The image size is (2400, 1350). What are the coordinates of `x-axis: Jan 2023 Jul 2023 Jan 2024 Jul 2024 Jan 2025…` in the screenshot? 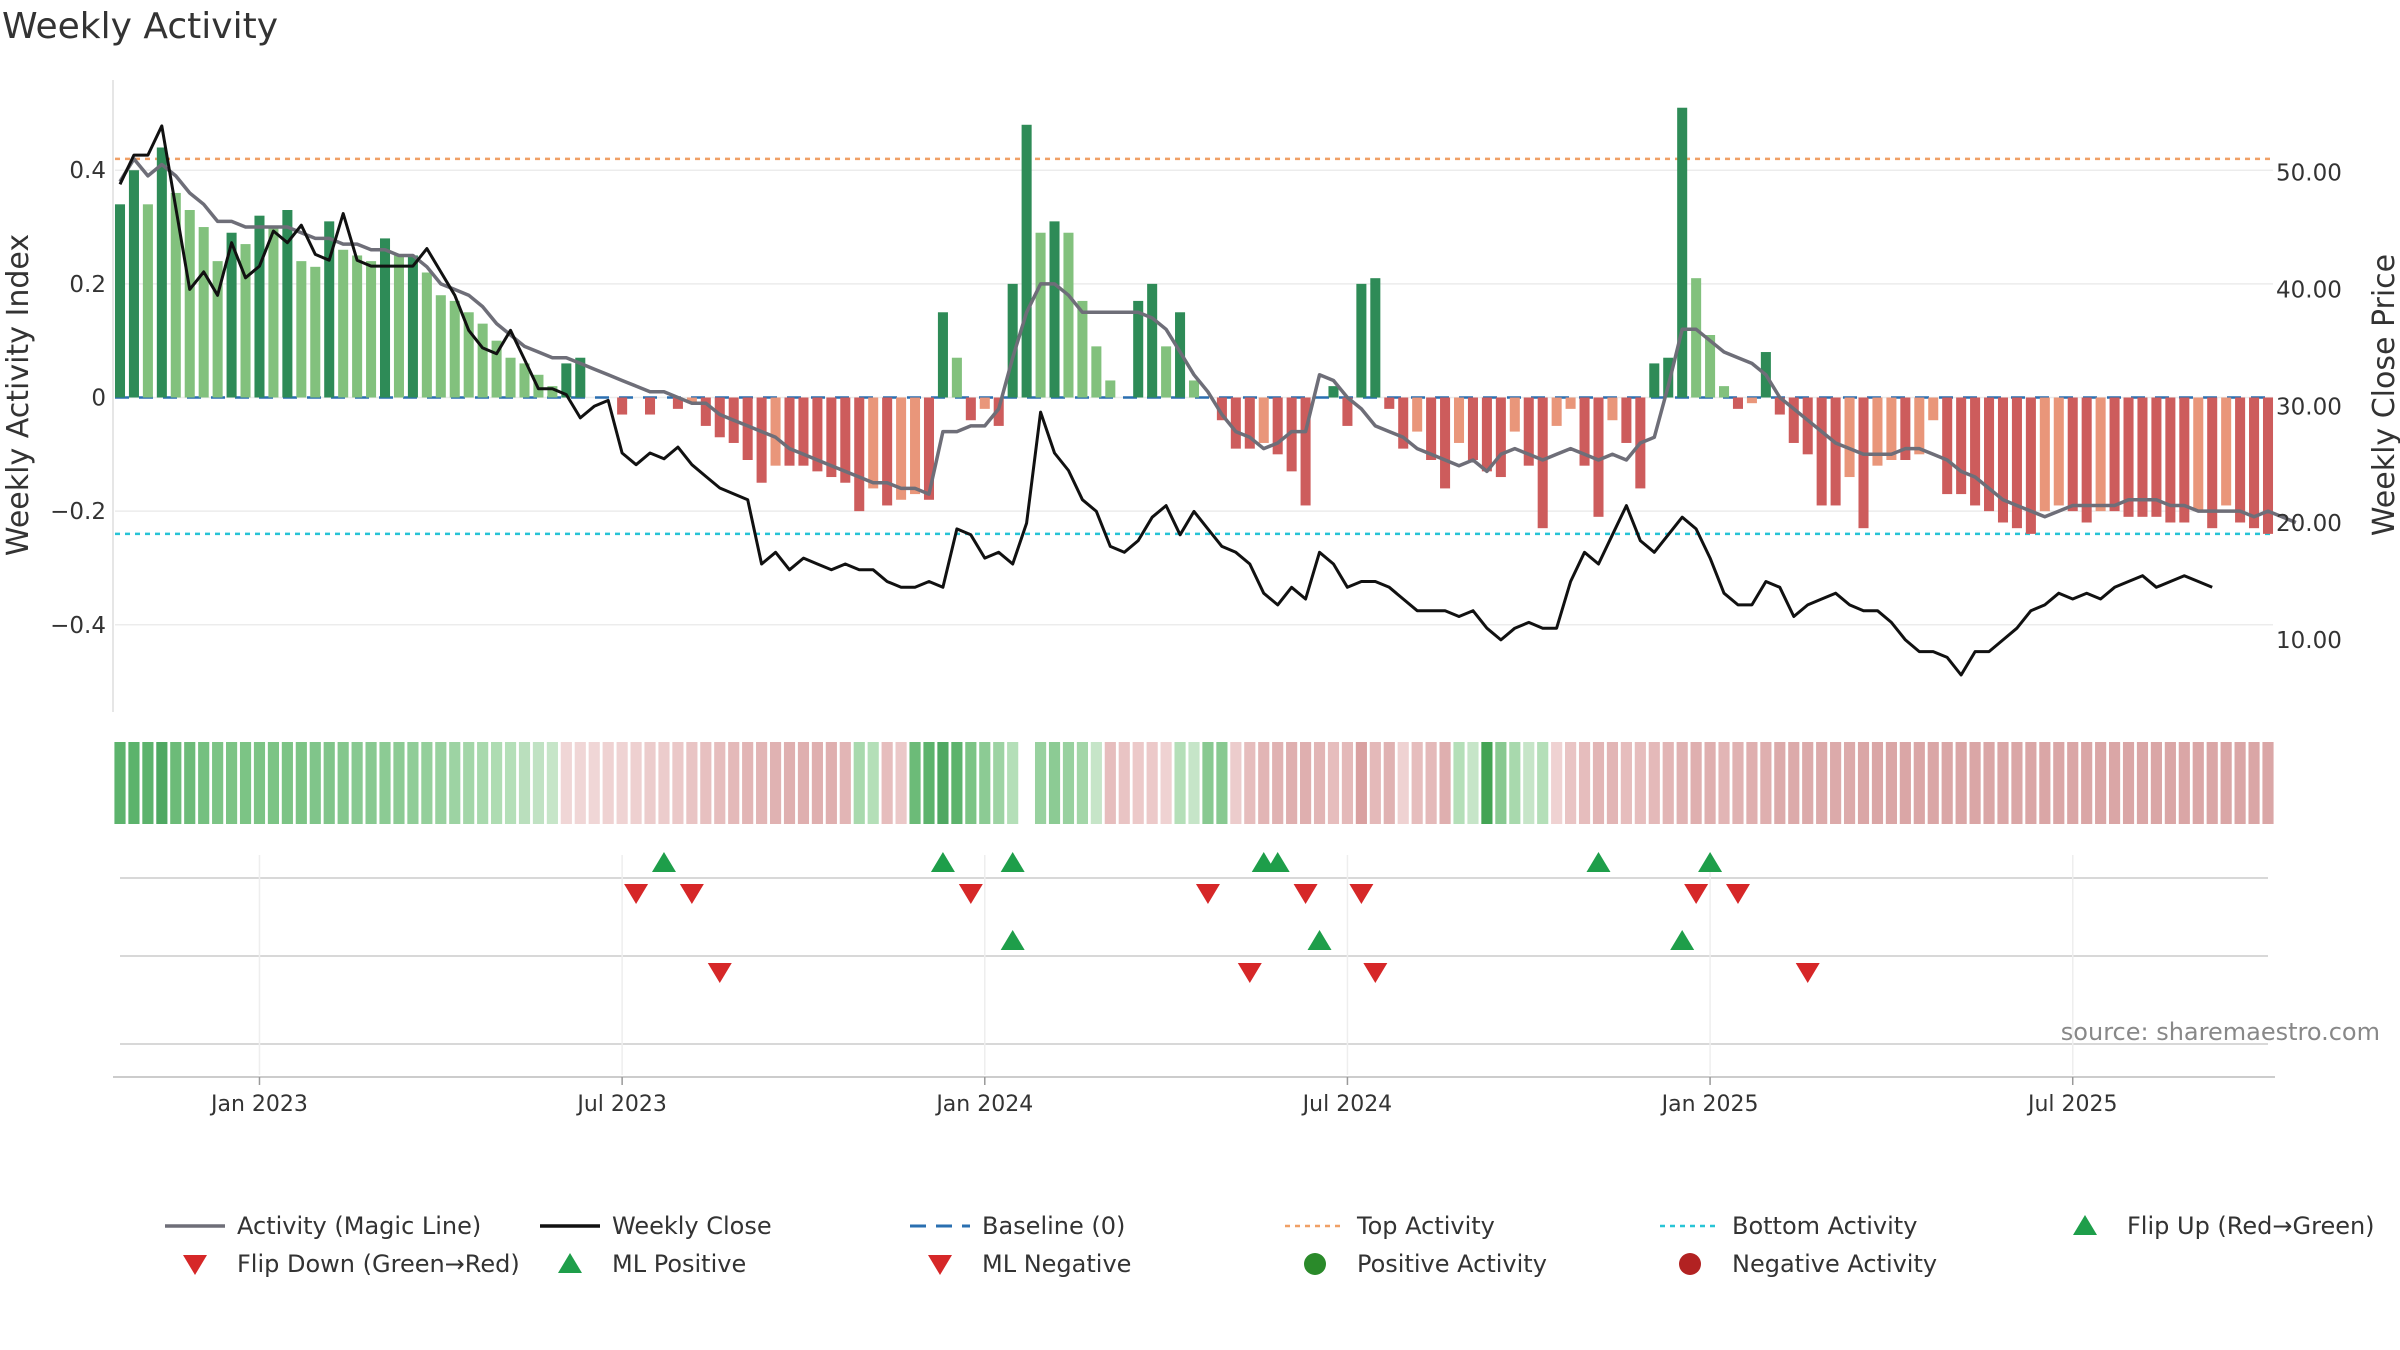 It's located at (1194, 1096).